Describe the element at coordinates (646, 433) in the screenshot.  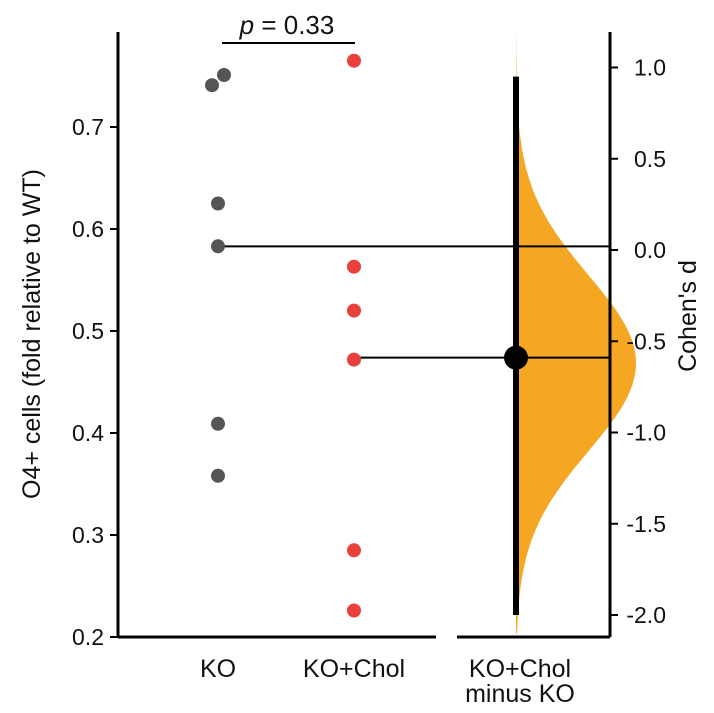
I see `right-y-tick-label: -1.0` at that location.